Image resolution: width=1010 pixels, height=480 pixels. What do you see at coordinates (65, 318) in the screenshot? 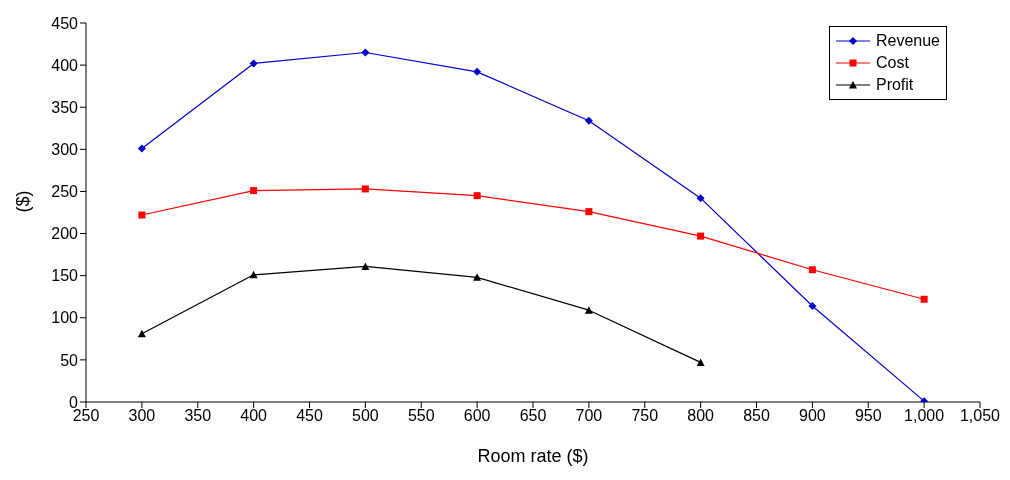
I see `y-tick-label: 100` at bounding box center [65, 318].